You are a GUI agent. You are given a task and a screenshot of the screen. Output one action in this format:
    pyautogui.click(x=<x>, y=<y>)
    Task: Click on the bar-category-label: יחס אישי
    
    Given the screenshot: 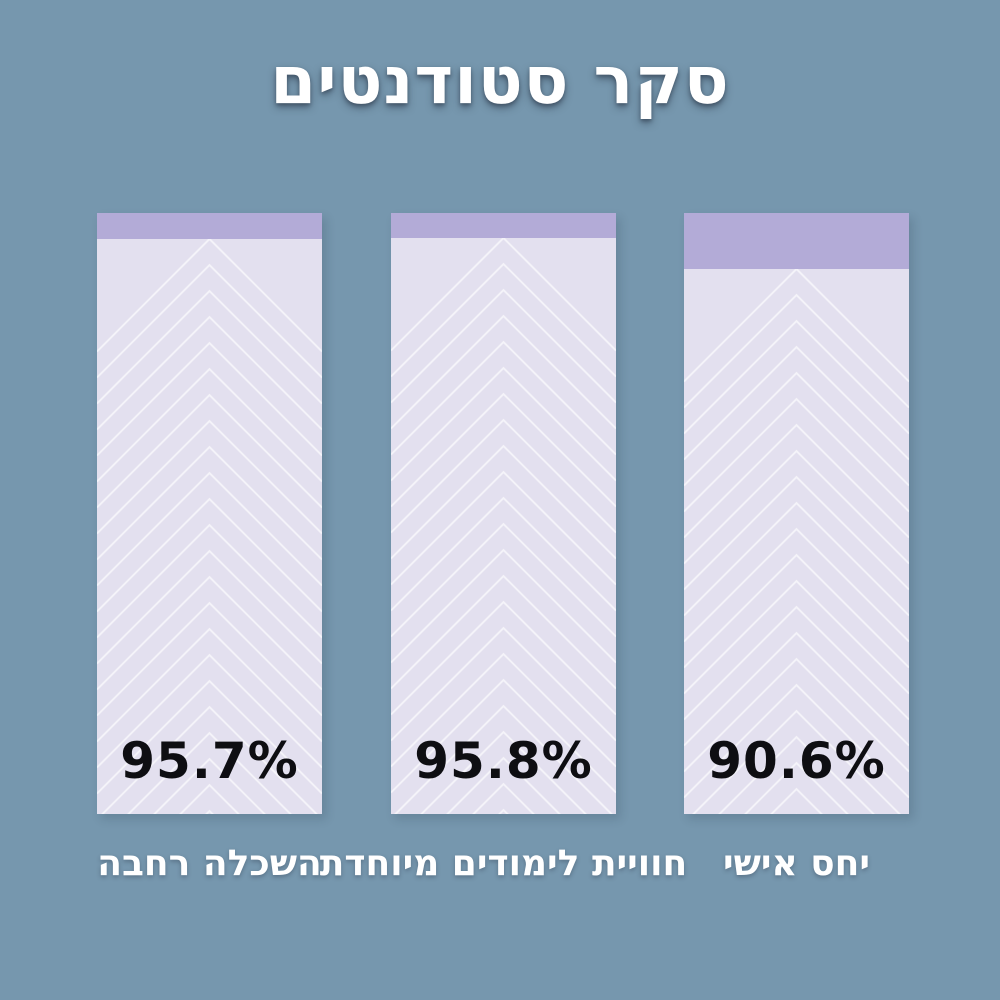 What is the action you would take?
    pyautogui.click(x=796, y=863)
    